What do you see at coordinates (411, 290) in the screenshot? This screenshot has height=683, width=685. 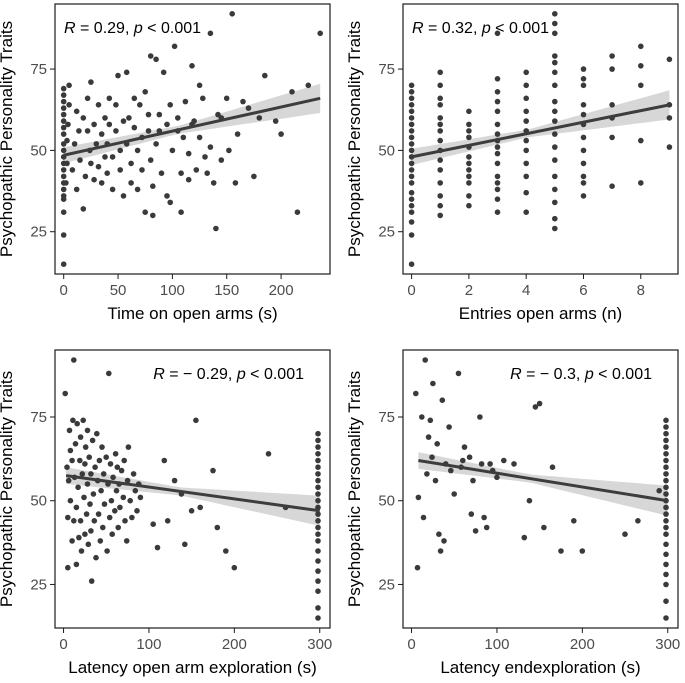 I see `x-tick-label: 0` at bounding box center [411, 290].